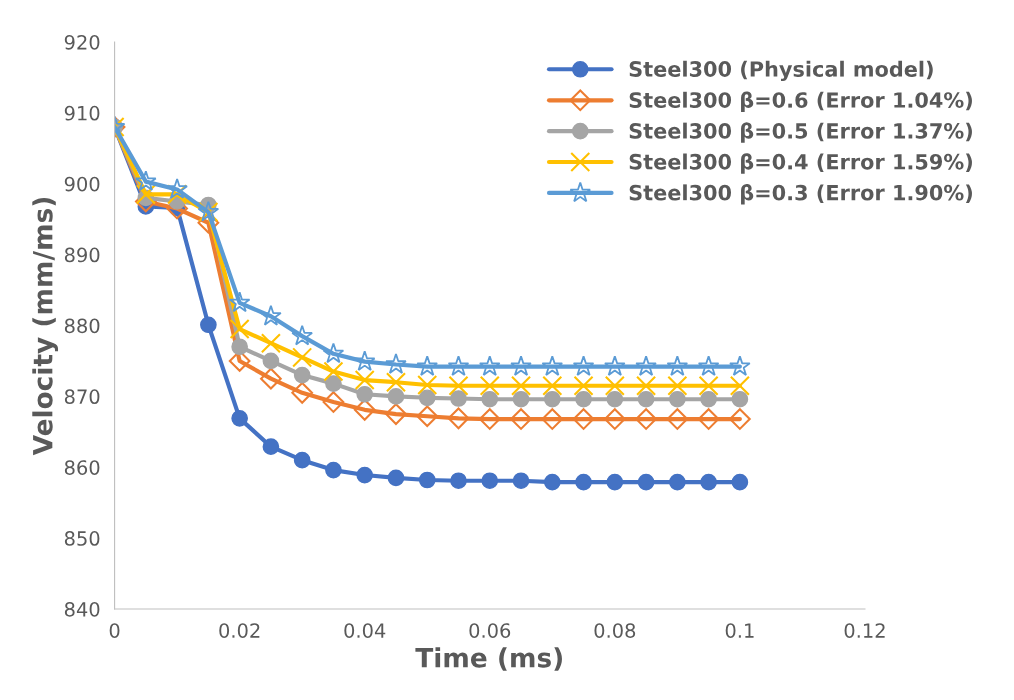  What do you see at coordinates (800, 101) in the screenshot?
I see `legend-label: Steel300 β=0.6 (Error 1.04%)` at bounding box center [800, 101].